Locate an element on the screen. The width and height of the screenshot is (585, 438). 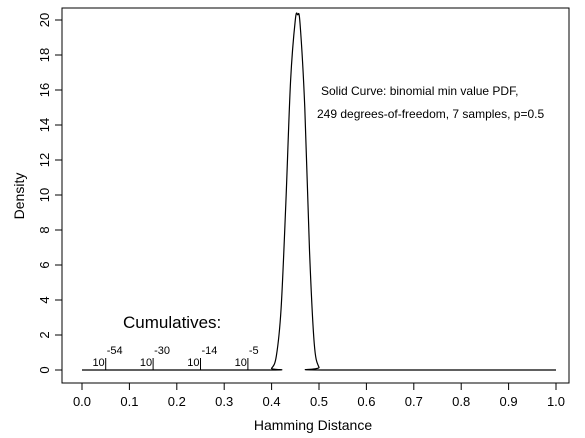
y-tick-label: 8 is located at coordinates (44, 229).